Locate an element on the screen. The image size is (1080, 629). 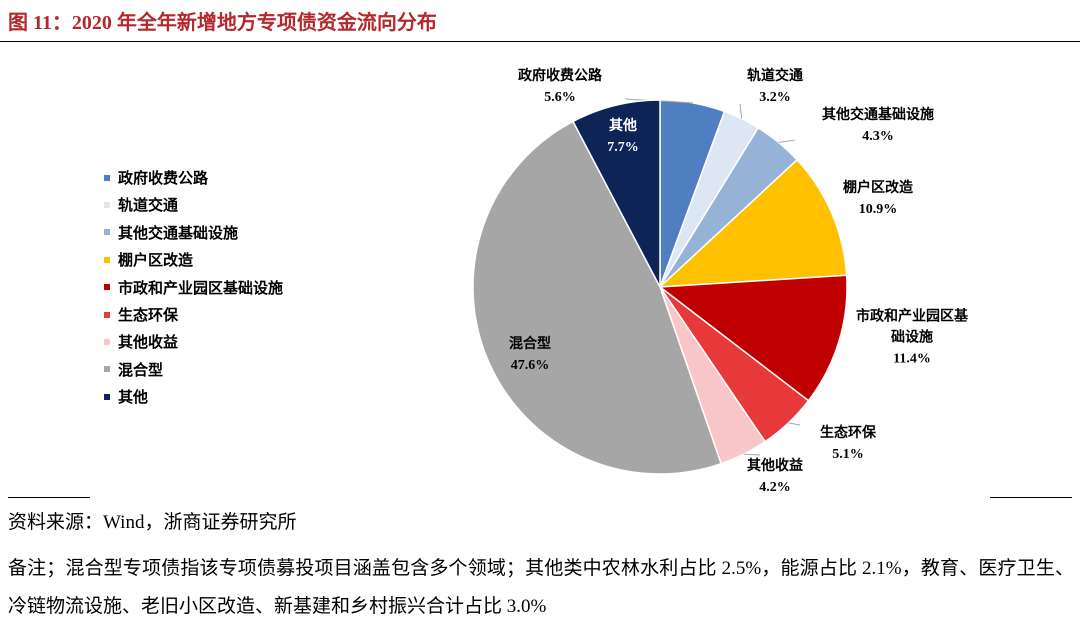
legend-label: 混合型 is located at coordinates (141, 370).